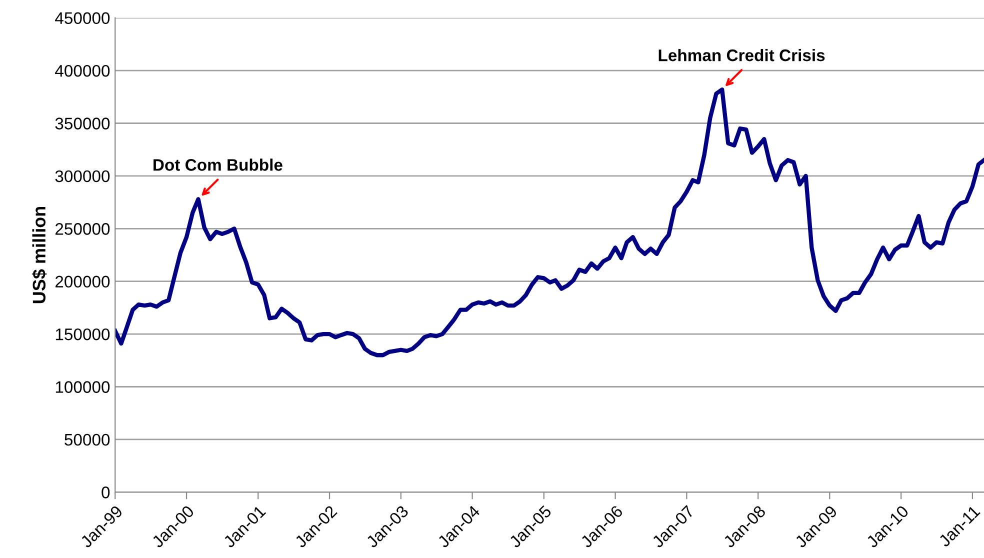  I want to click on y-tick-label: 200000, so click(82, 282).